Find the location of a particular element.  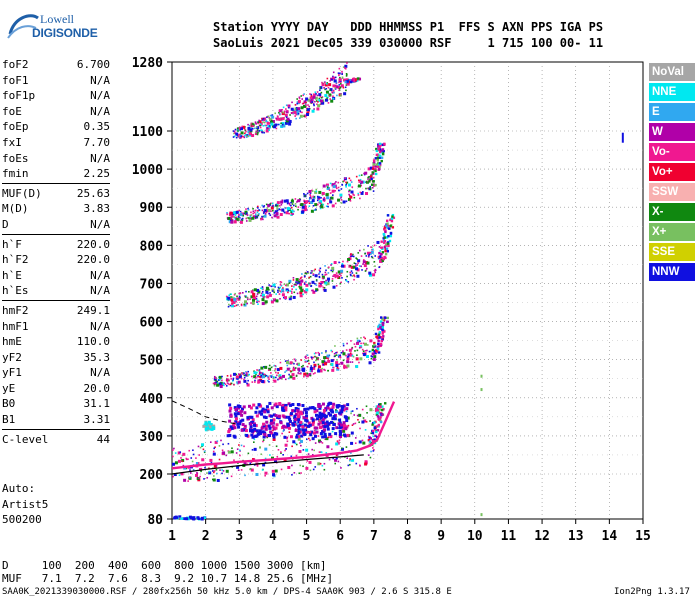

param-value: 0.35 is located at coordinates (97, 127).